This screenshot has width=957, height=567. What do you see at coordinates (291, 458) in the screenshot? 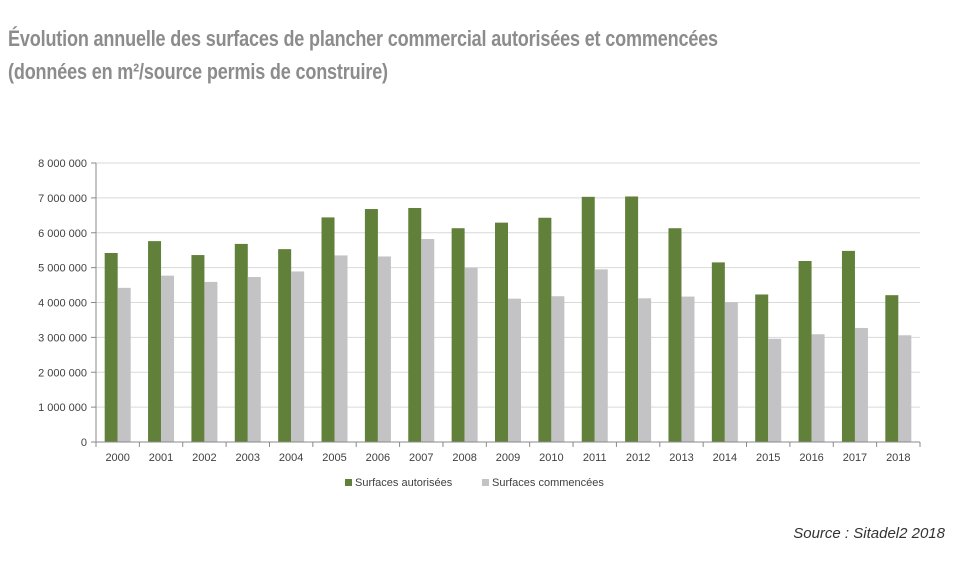
I see `x-tick-label: 2004` at bounding box center [291, 458].